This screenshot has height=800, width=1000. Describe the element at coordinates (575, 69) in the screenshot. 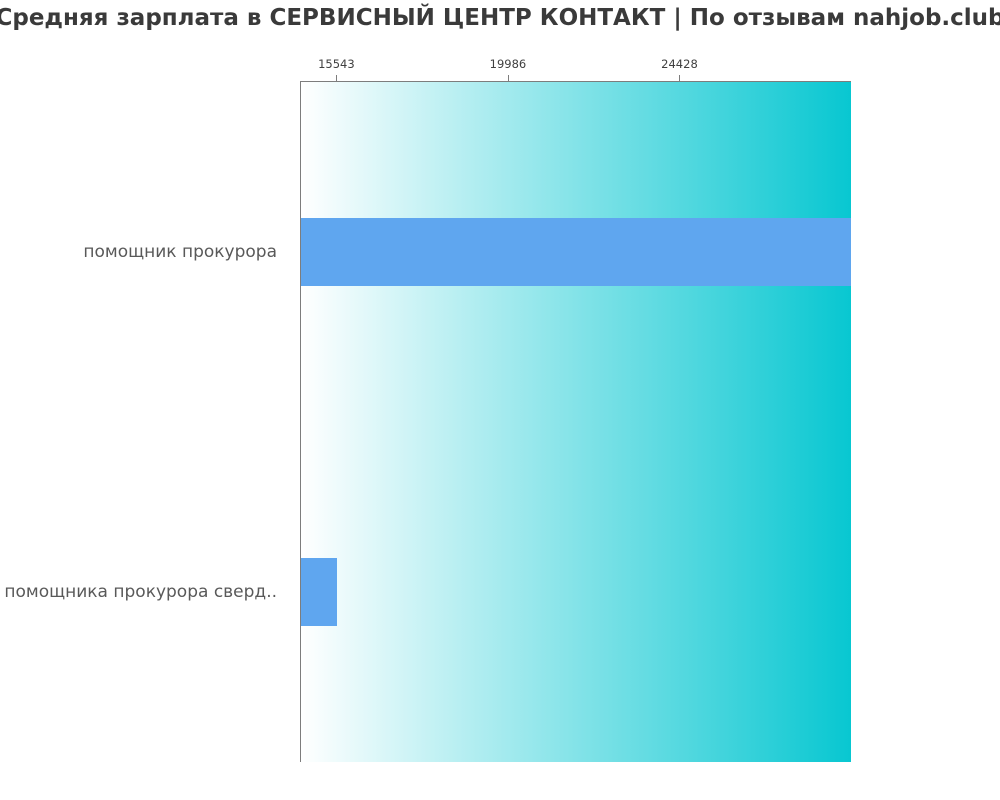

I see `x-axis: 15543 19986 24428` at that location.